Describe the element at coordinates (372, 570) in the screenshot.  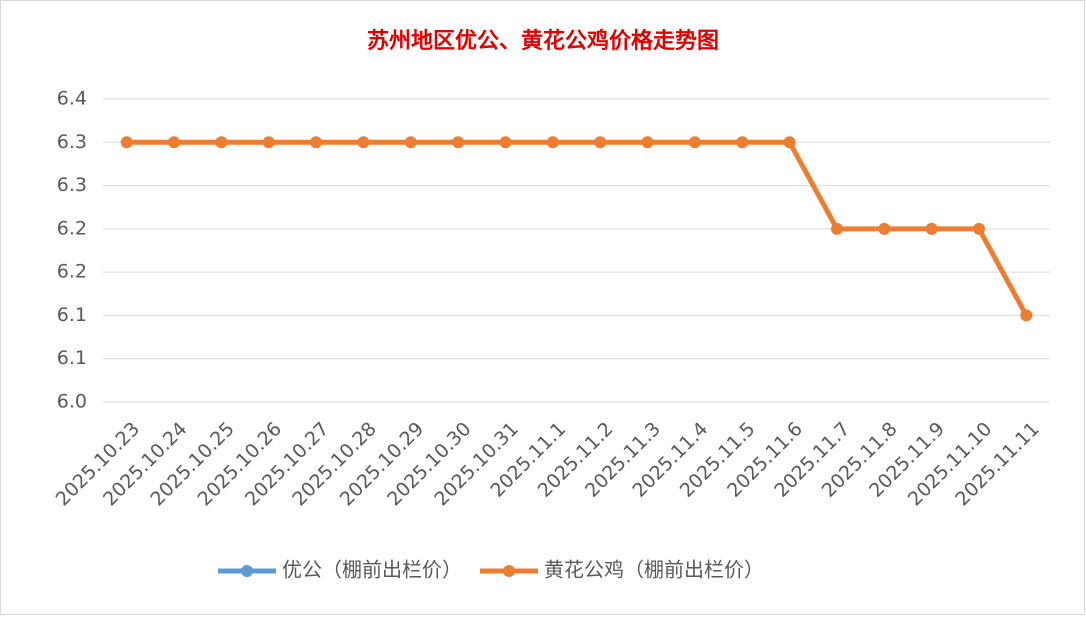
I see `legend-label: 优公（棚前出栏价）` at that location.